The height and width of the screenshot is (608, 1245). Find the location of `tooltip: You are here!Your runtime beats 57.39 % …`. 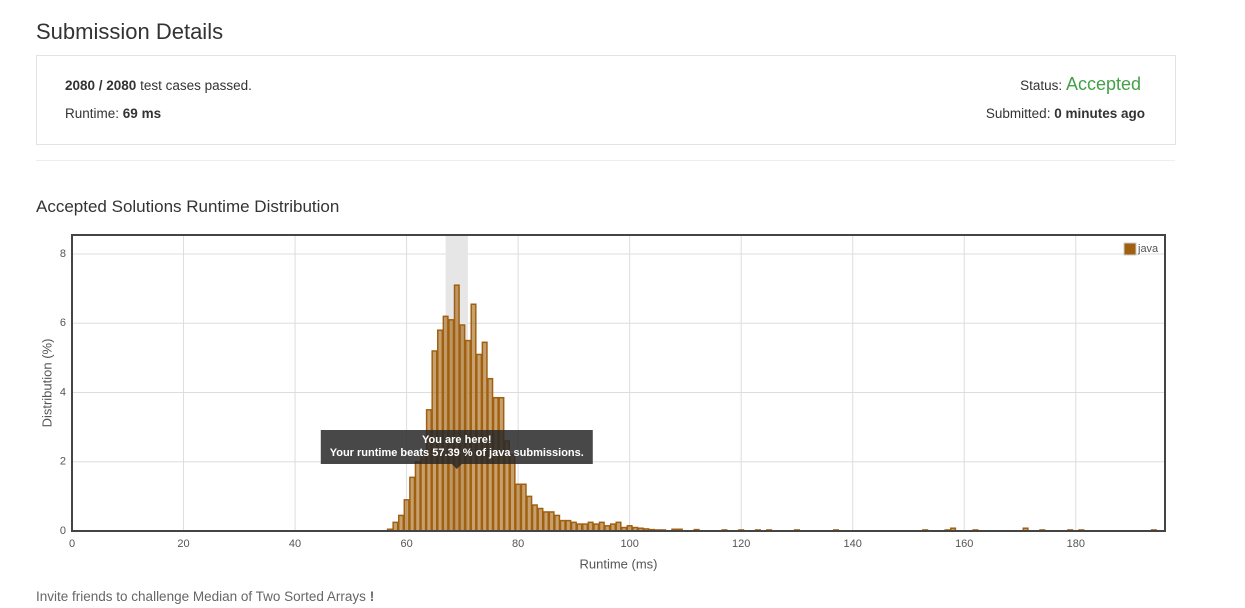

tooltip: You are here!Your runtime beats 57.39 % … is located at coordinates (456, 449).